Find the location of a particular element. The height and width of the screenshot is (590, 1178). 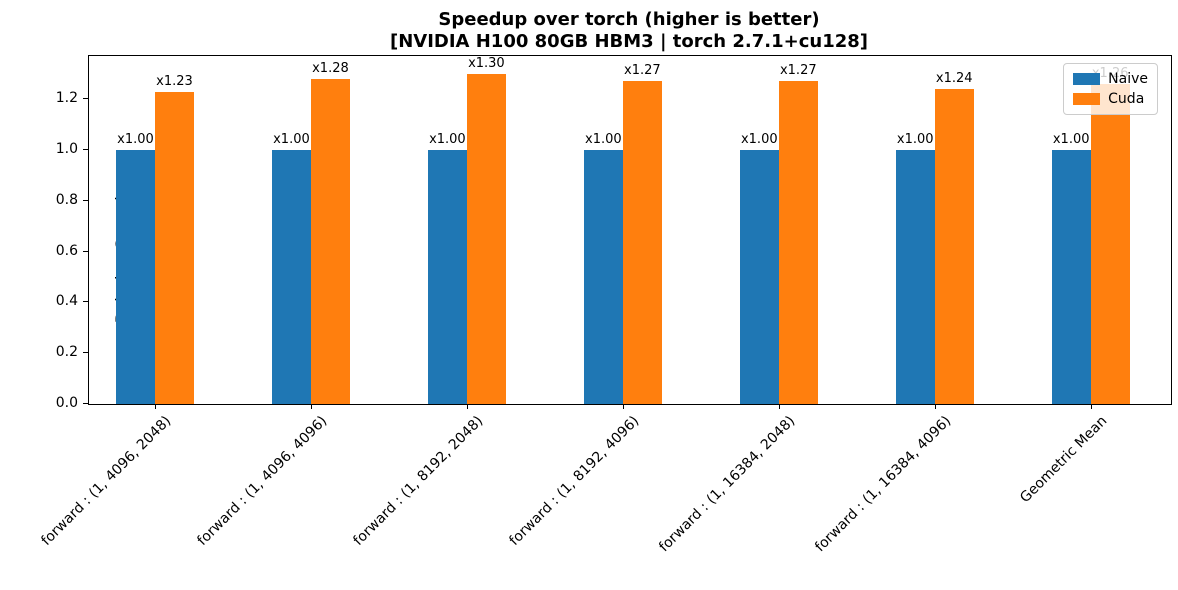

bar-value-label-naive-0: x1.00 is located at coordinates (135, 139).